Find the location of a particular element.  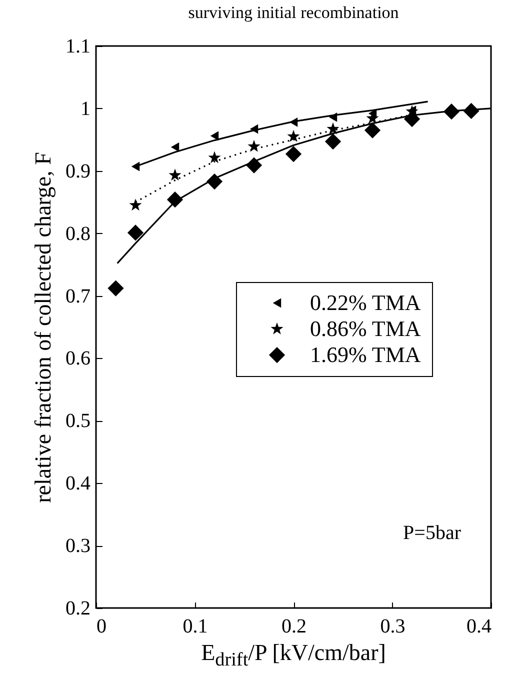

legend-label: 0.22% TMA is located at coordinates (365, 303).